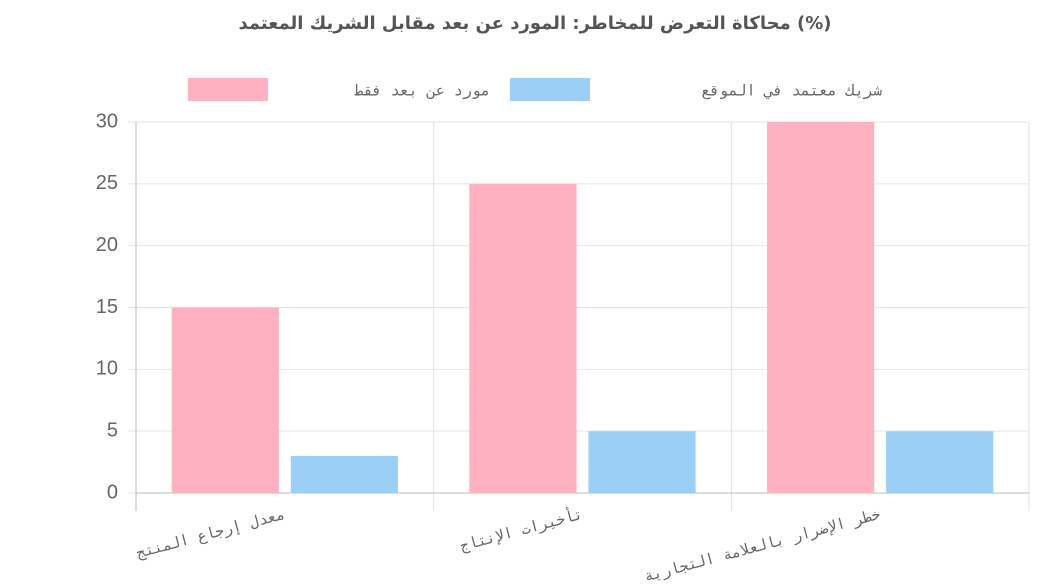 This screenshot has width=1044, height=587. What do you see at coordinates (521, 529) in the screenshot?
I see `x-tick-label: تأخيرات الإنتاج` at bounding box center [521, 529].